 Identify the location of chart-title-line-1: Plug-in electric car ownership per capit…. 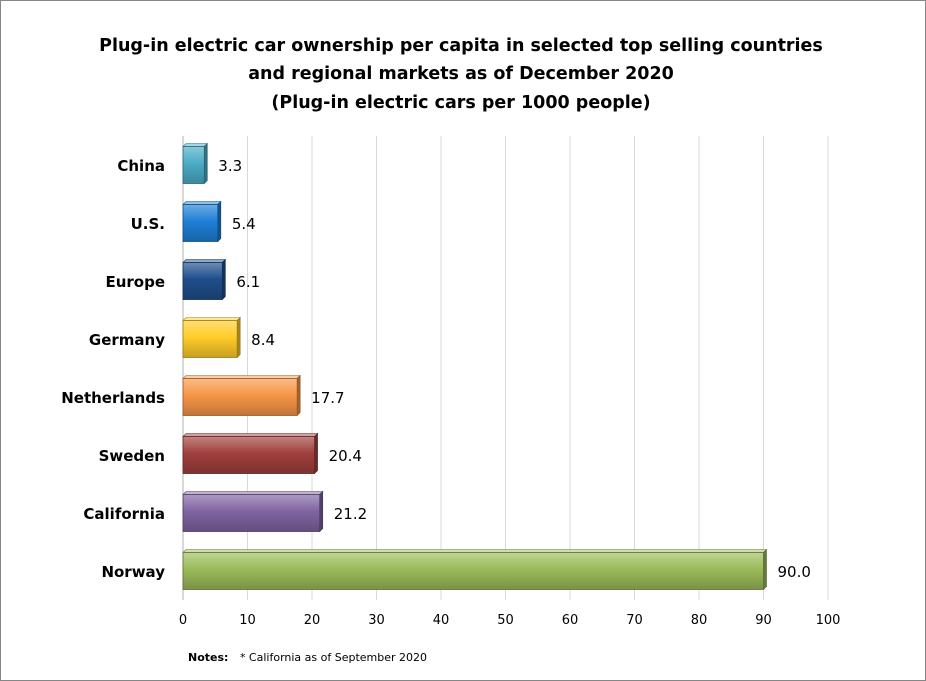
(461, 46).